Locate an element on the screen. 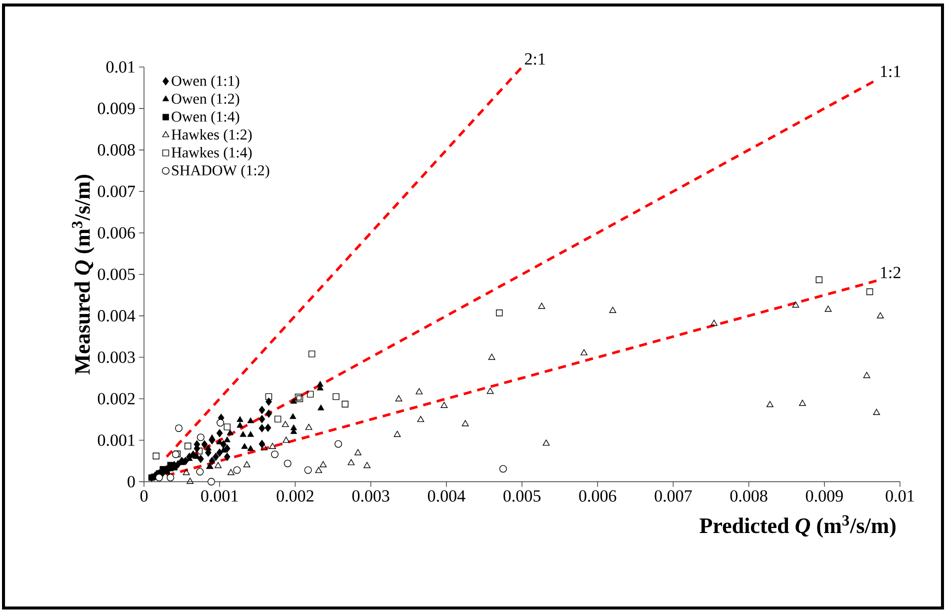  series-label: 2:1 is located at coordinates (534, 59).